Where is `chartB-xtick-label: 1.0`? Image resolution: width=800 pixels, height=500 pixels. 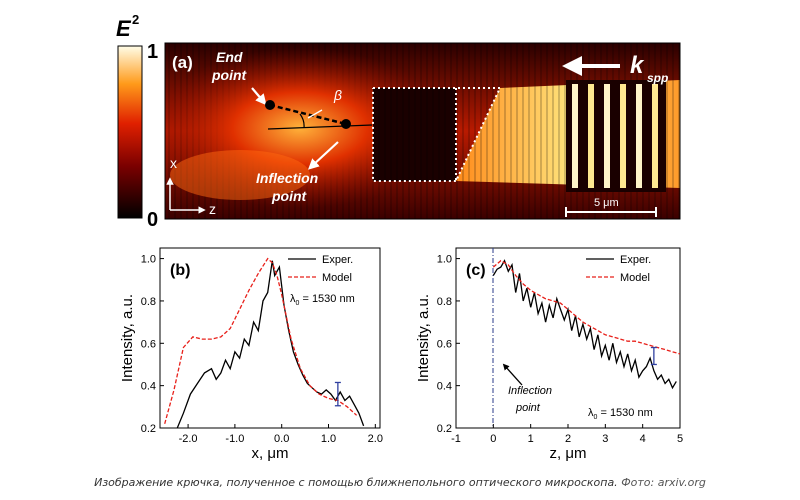
chartB-xtick-label: 1.0 is located at coordinates (328, 439).